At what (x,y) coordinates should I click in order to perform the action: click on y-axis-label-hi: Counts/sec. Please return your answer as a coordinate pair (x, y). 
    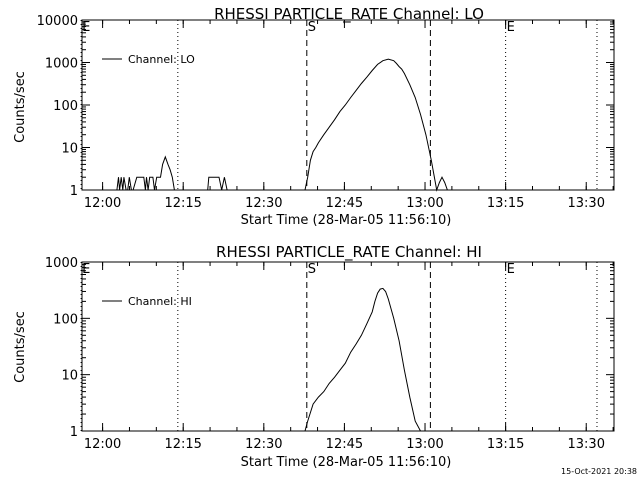
    Looking at the image, I should click on (20, 347).